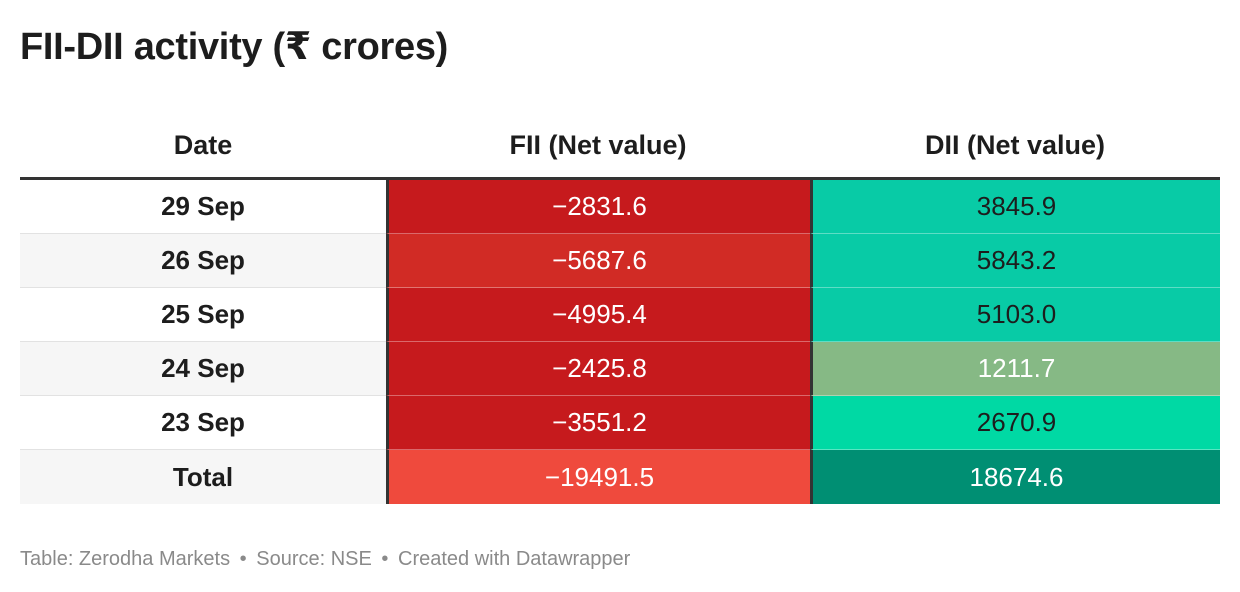 The width and height of the screenshot is (1240, 592). What do you see at coordinates (598, 423) in the screenshot?
I see `fii-value-cell: −3551.2` at bounding box center [598, 423].